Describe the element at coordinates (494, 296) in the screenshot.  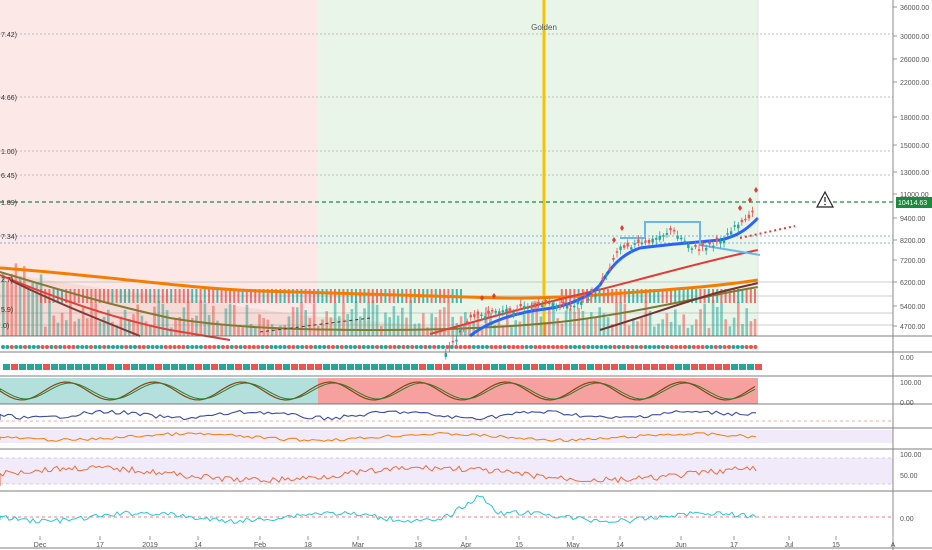
I see `signal-marker` at that location.